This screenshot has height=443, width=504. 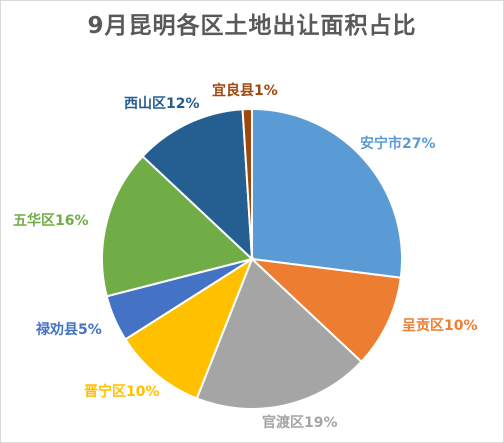 What do you see at coordinates (300, 422) in the screenshot?
I see `slice-label-3: 官渡区19%` at bounding box center [300, 422].